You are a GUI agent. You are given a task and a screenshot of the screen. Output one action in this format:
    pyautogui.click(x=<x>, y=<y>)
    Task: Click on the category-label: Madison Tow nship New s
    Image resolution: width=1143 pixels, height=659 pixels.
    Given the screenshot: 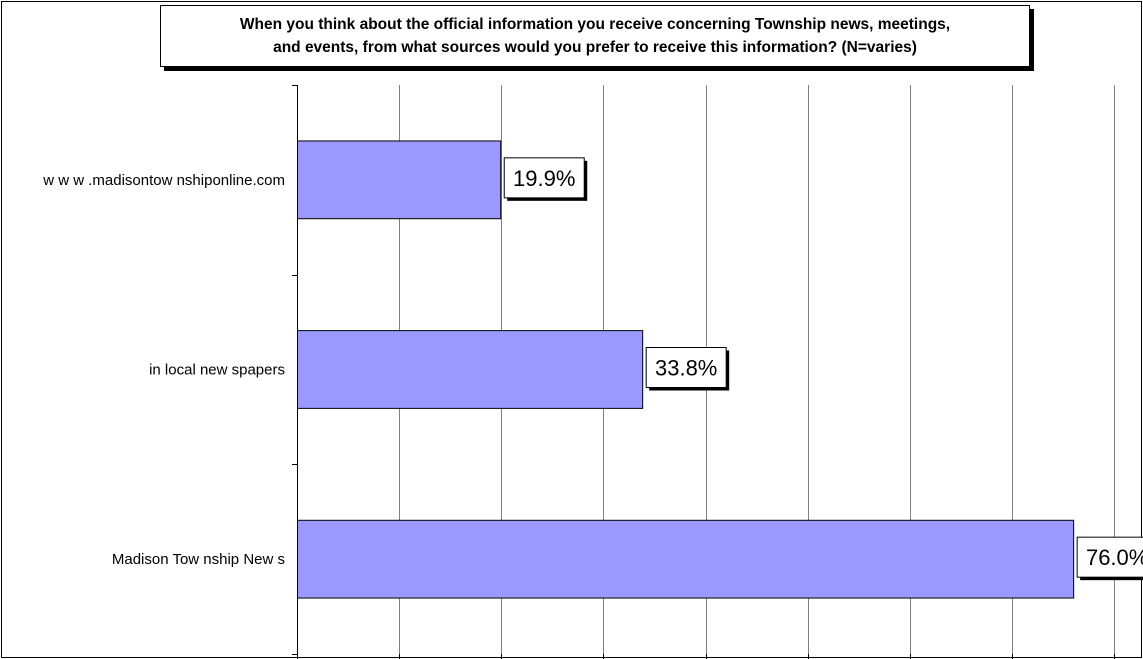 What is the action you would take?
    pyautogui.click(x=198, y=559)
    